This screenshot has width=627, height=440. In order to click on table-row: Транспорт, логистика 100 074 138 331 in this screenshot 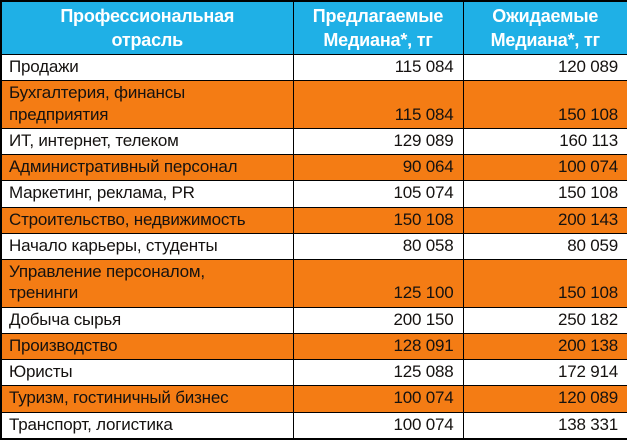, I will do `click(313, 425)`.